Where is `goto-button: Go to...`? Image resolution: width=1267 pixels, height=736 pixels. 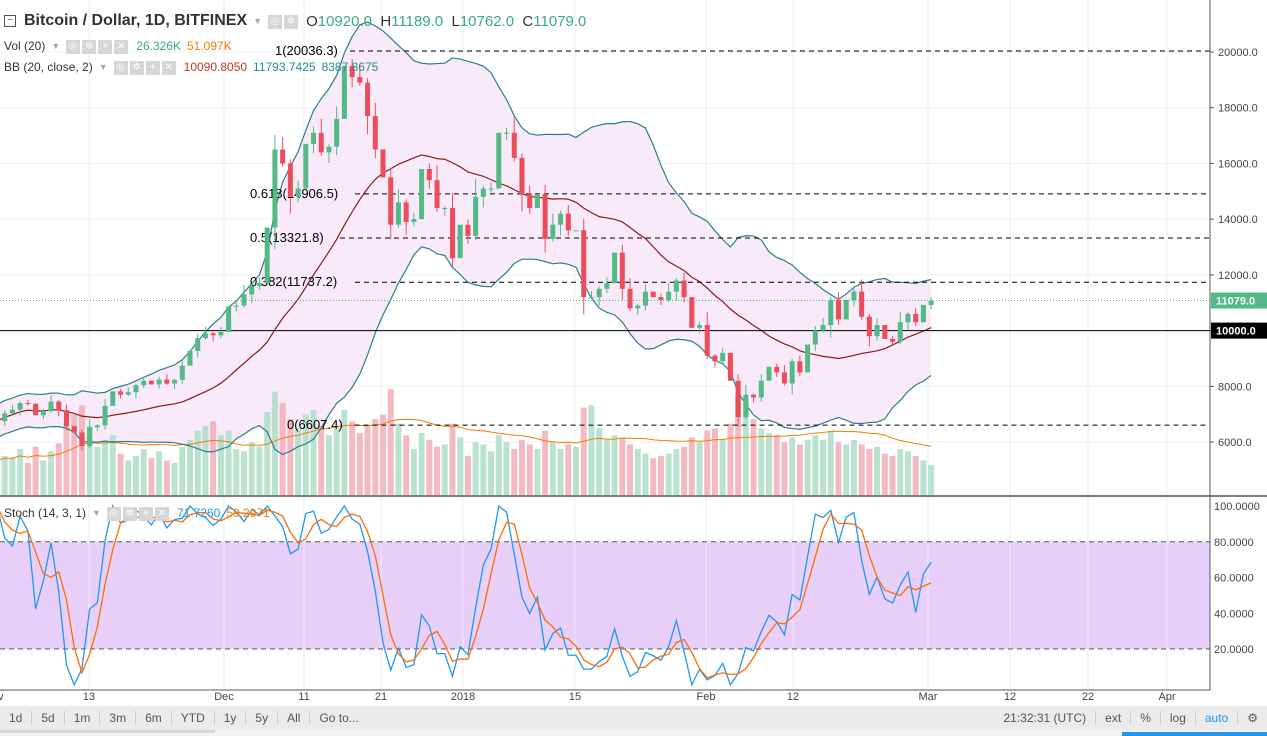
goto-button: Go to... is located at coordinates (339, 718).